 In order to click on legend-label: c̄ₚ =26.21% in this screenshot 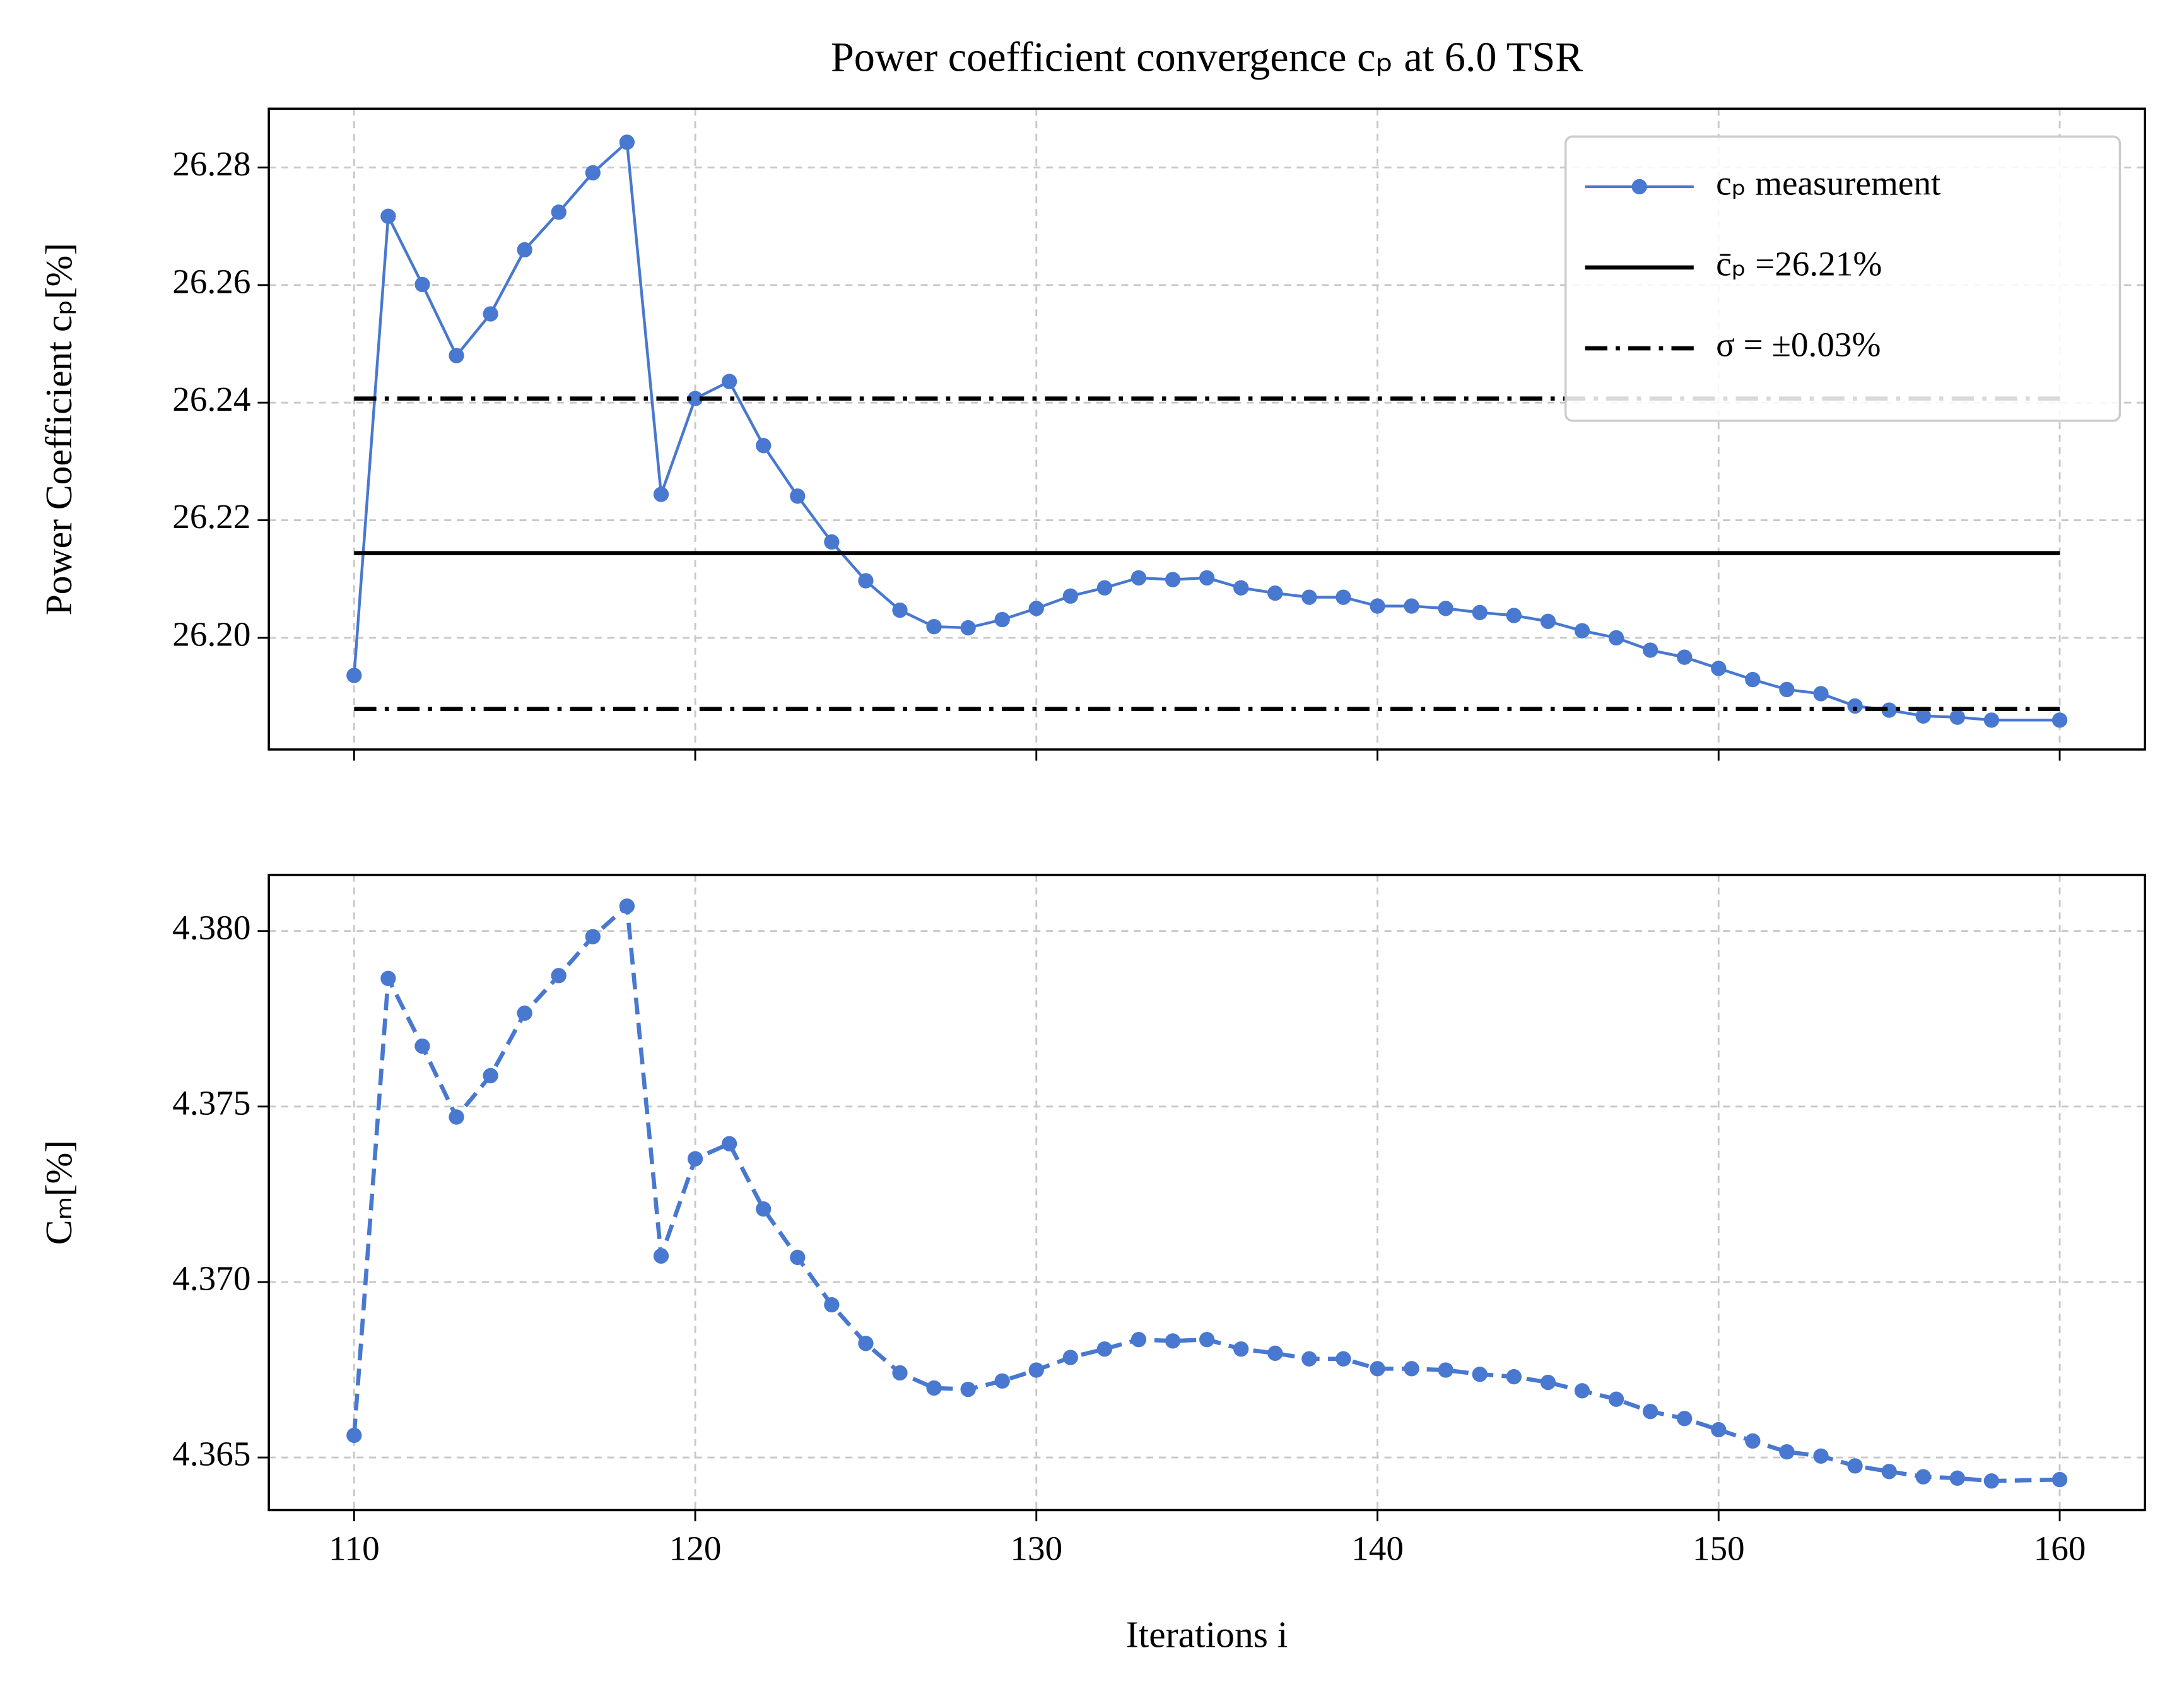, I will do `click(1799, 264)`.